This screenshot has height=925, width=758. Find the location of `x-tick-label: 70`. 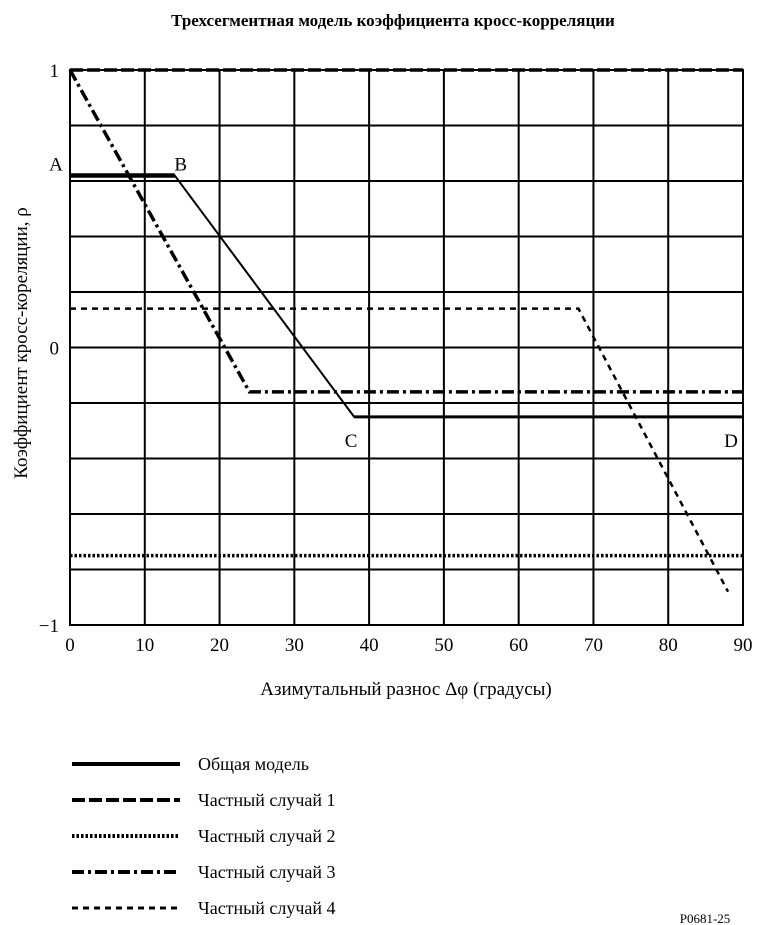

x-tick-label: 70 is located at coordinates (593, 645).